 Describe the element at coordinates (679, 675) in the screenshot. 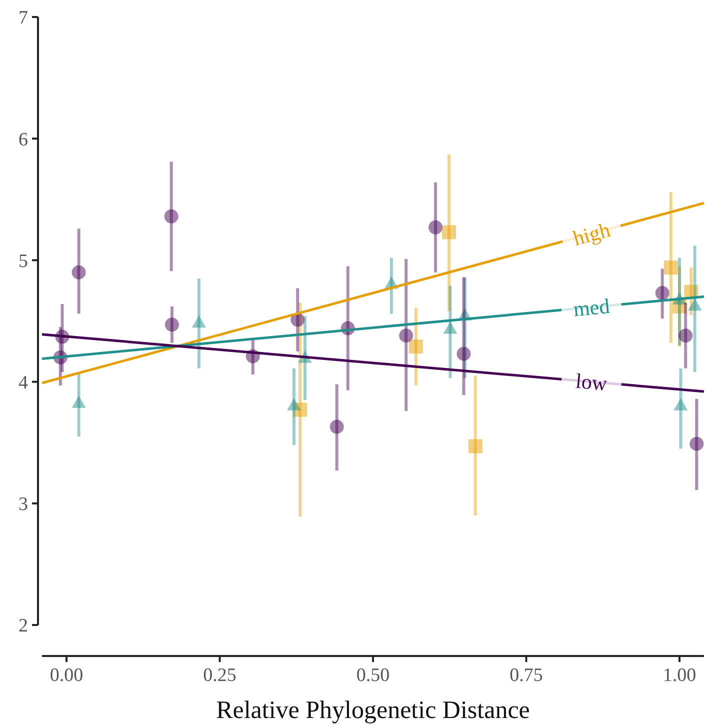

I see `x-tick-label: 1.00` at that location.